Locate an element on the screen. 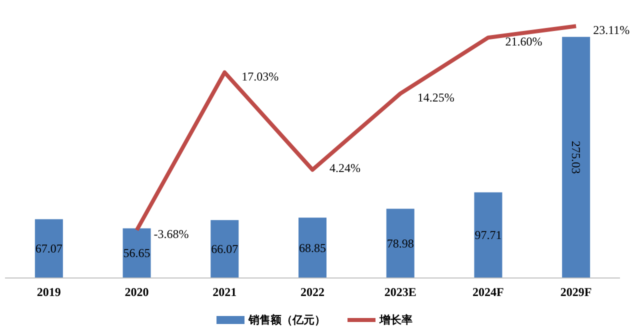 The height and width of the screenshot is (332, 643). data-label: 4.24% is located at coordinates (345, 167).